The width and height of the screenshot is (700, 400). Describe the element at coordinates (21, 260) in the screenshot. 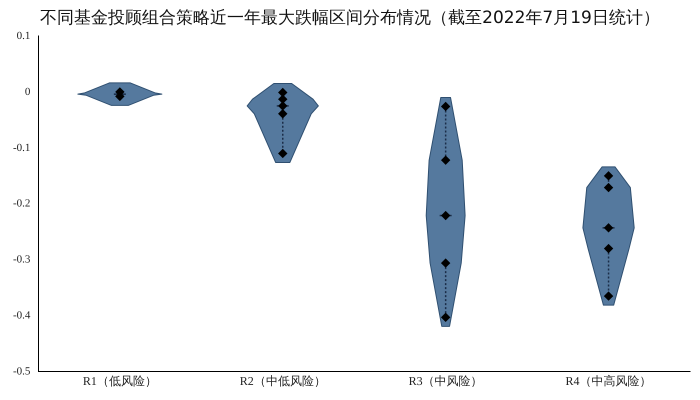

I see `y-tick-label: -0.3` at that location.